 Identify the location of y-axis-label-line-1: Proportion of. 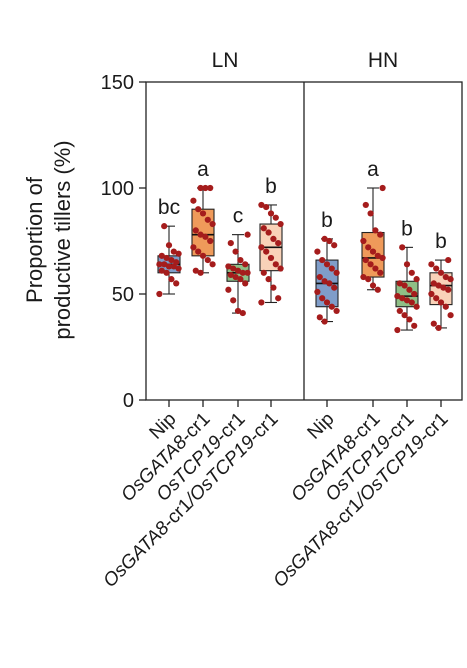
(34, 239).